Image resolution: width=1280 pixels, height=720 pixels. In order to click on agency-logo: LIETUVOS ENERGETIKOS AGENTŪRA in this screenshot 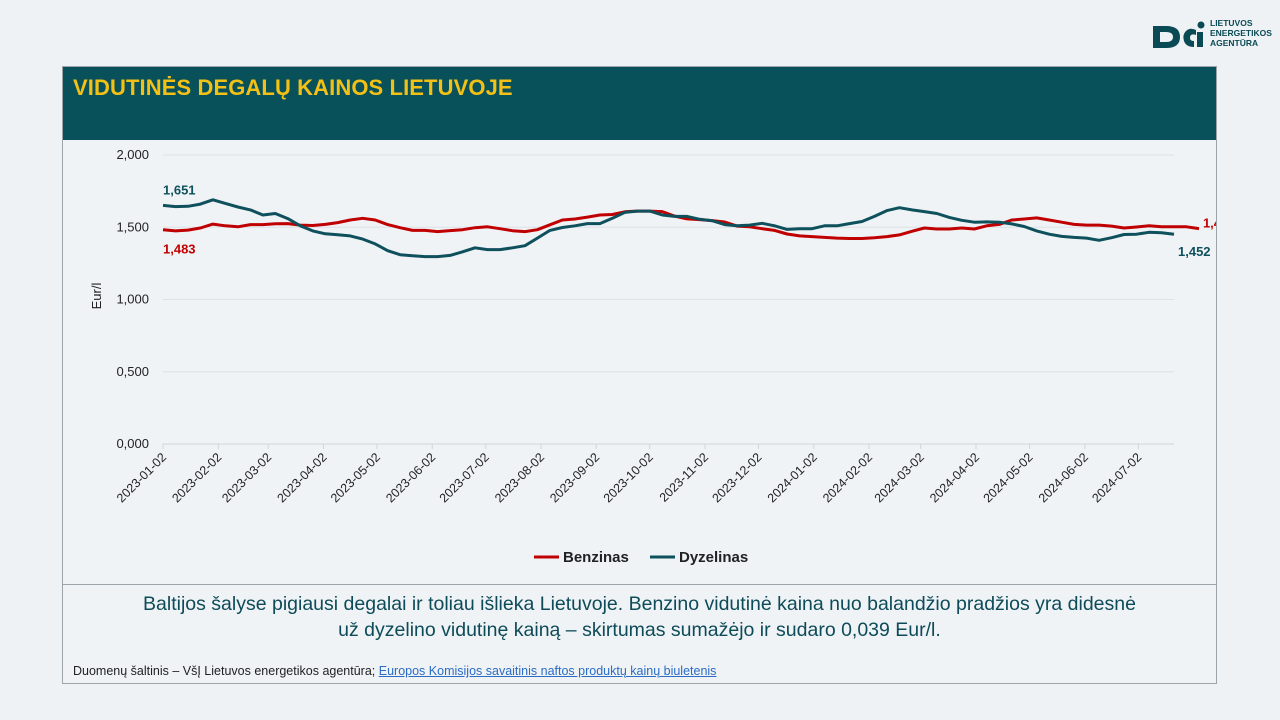, I will do `click(1212, 35)`.